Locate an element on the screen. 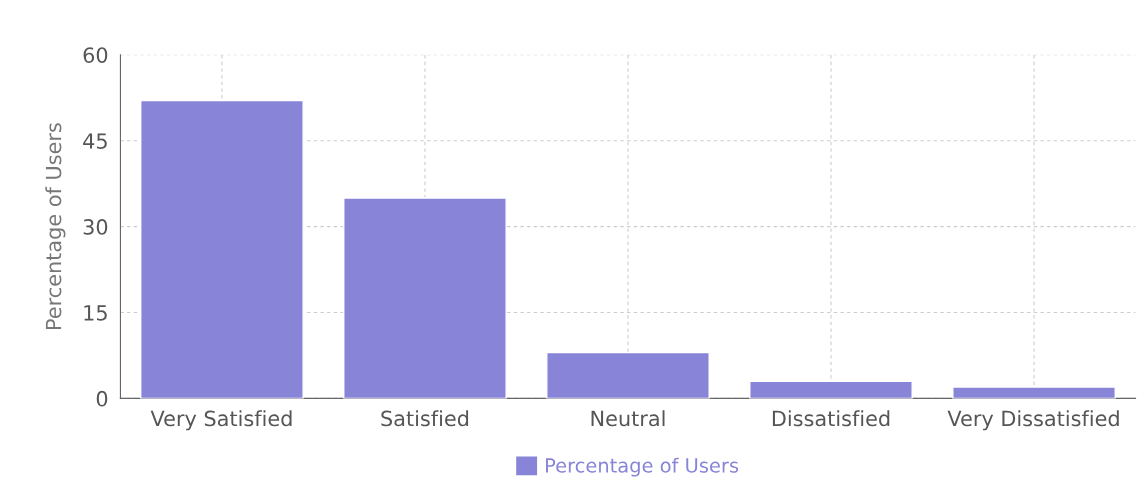 The width and height of the screenshot is (1147, 498). y-tick-label: 15 is located at coordinates (95, 313).